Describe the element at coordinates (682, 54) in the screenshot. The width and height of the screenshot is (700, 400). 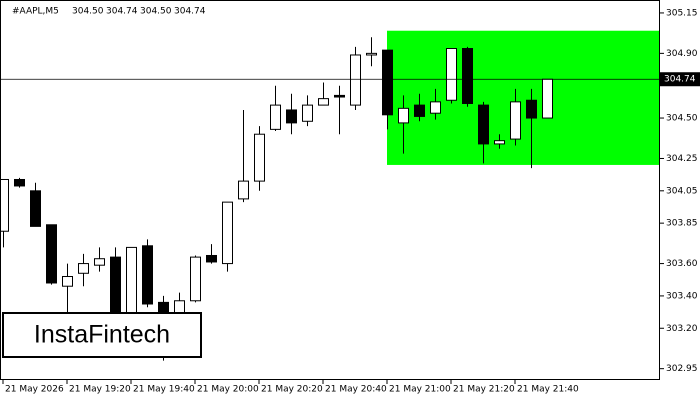
I see `y-tick-label: 304.90` at that location.